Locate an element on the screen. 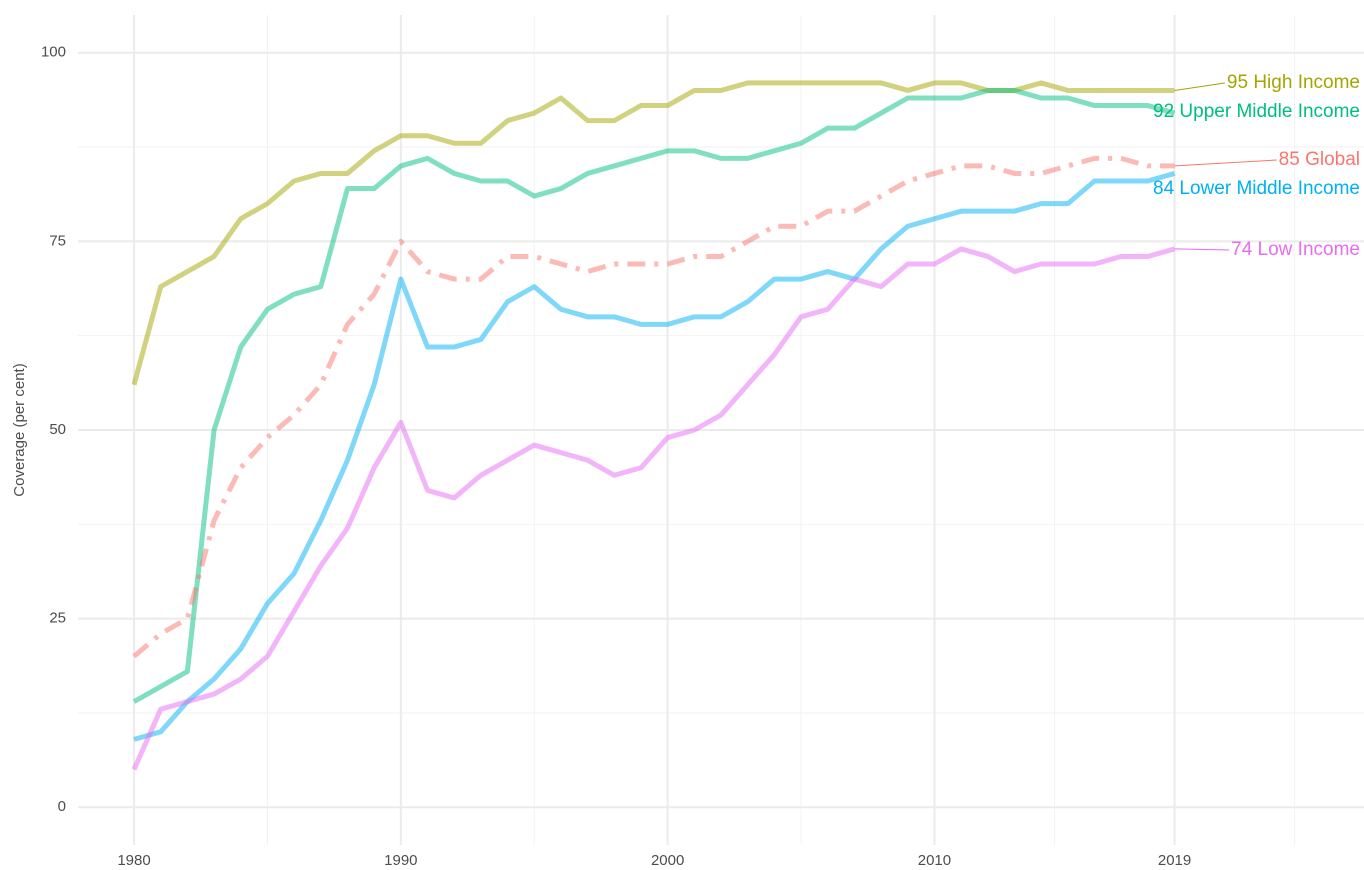  end-label: 84 Lower Middle Income is located at coordinates (1256, 188).